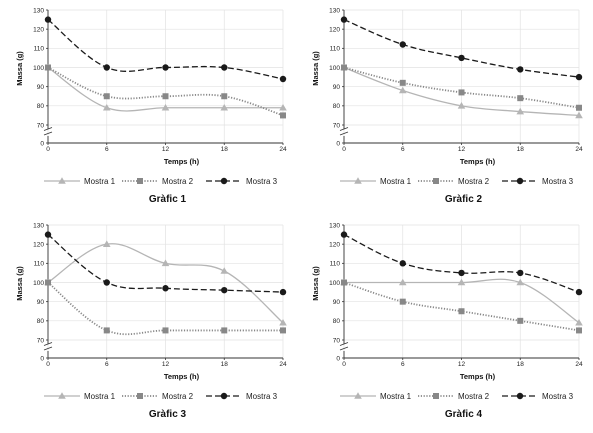 This screenshot has width=593, height=433. Describe the element at coordinates (41, 125) in the screenshot. I see `y-tick-label: 70` at that location.